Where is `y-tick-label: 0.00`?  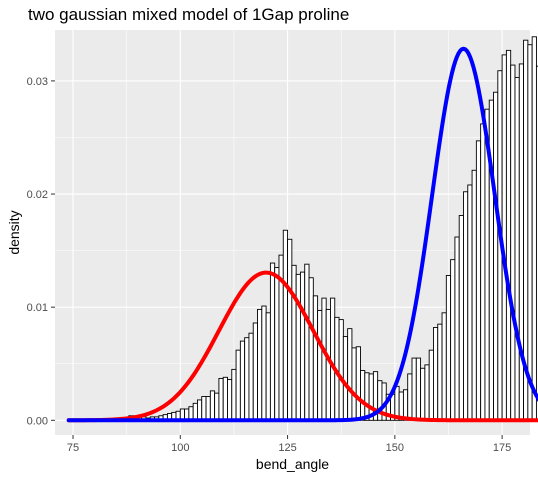 y-tick-label: 0.00 is located at coordinates (37, 421).